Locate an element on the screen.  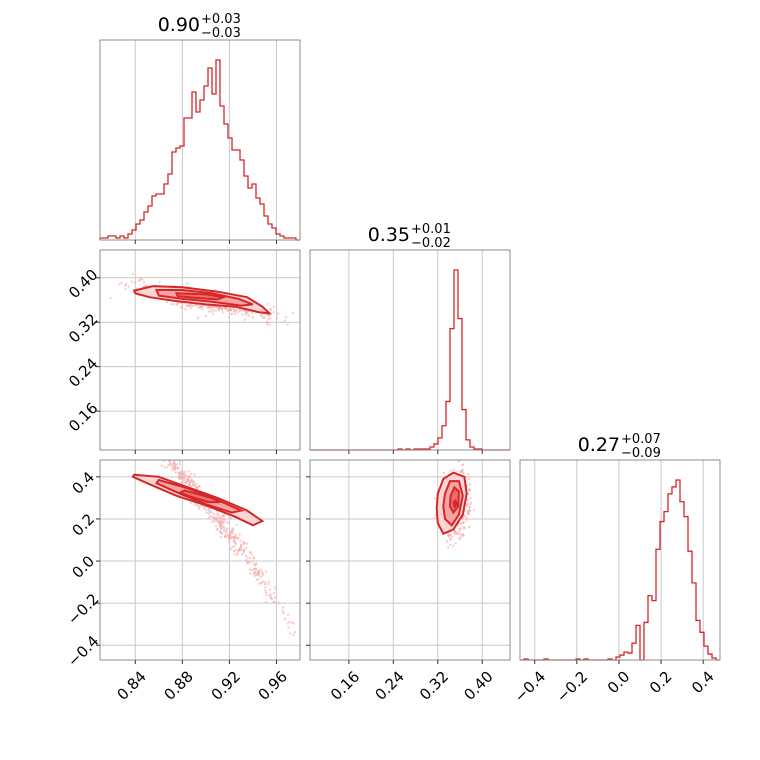
title-param-0-minus: −0.03 is located at coordinates (221, 33).